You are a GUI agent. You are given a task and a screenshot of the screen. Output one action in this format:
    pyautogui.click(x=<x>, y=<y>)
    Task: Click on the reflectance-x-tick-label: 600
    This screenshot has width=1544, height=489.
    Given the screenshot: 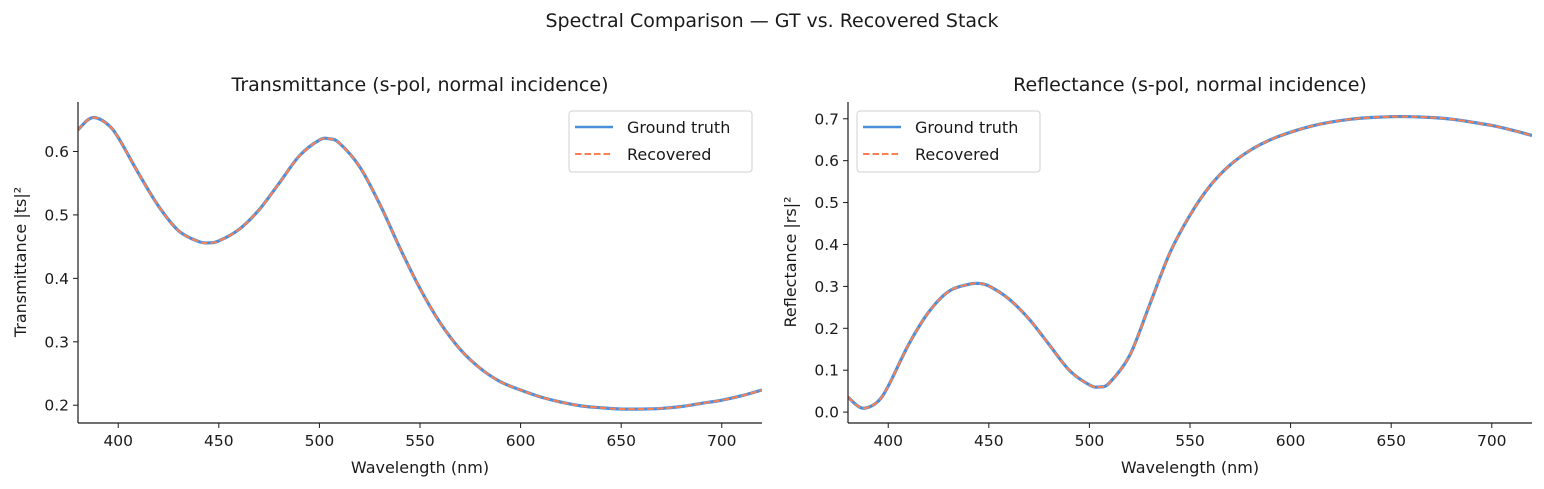 What is the action you would take?
    pyautogui.click(x=1291, y=441)
    